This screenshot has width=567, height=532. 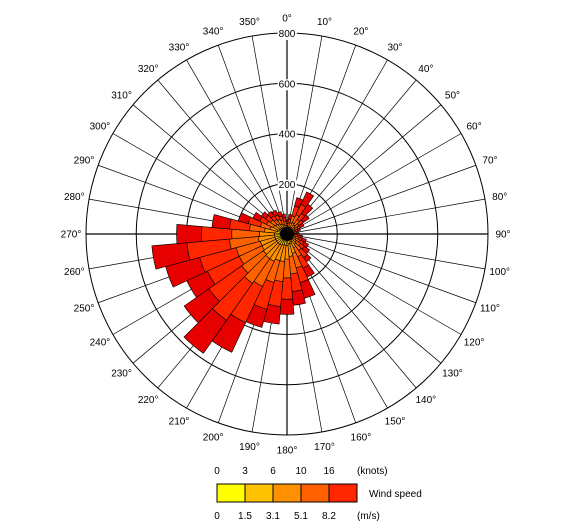 I want to click on center-hub, so click(x=287, y=234).